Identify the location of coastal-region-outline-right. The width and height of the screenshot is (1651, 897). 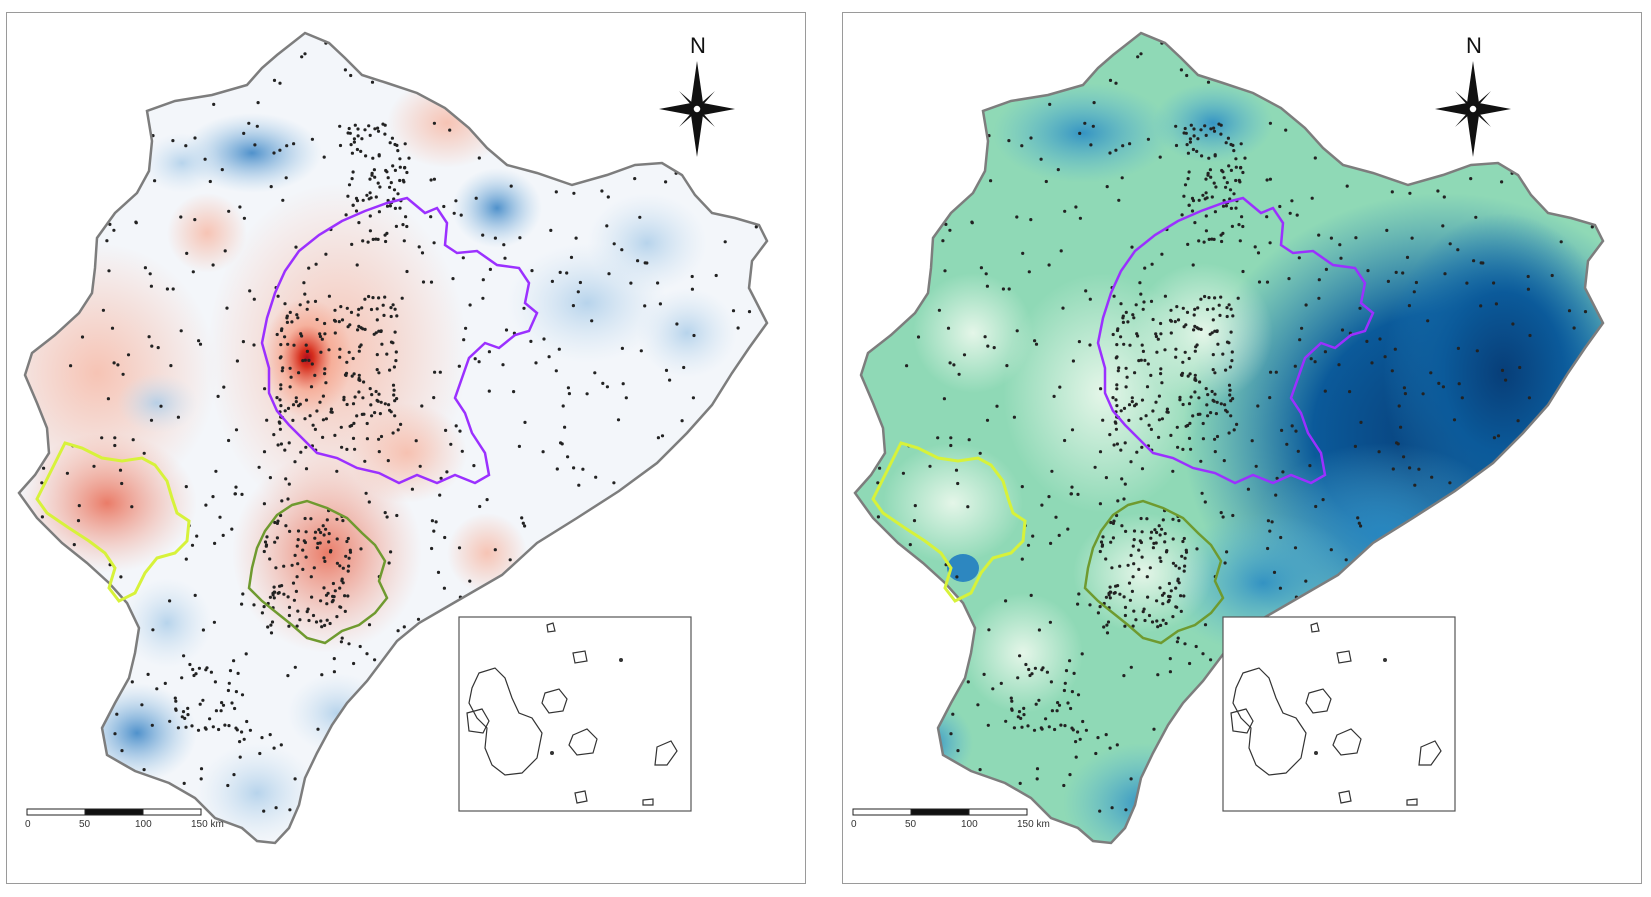
(949, 522).